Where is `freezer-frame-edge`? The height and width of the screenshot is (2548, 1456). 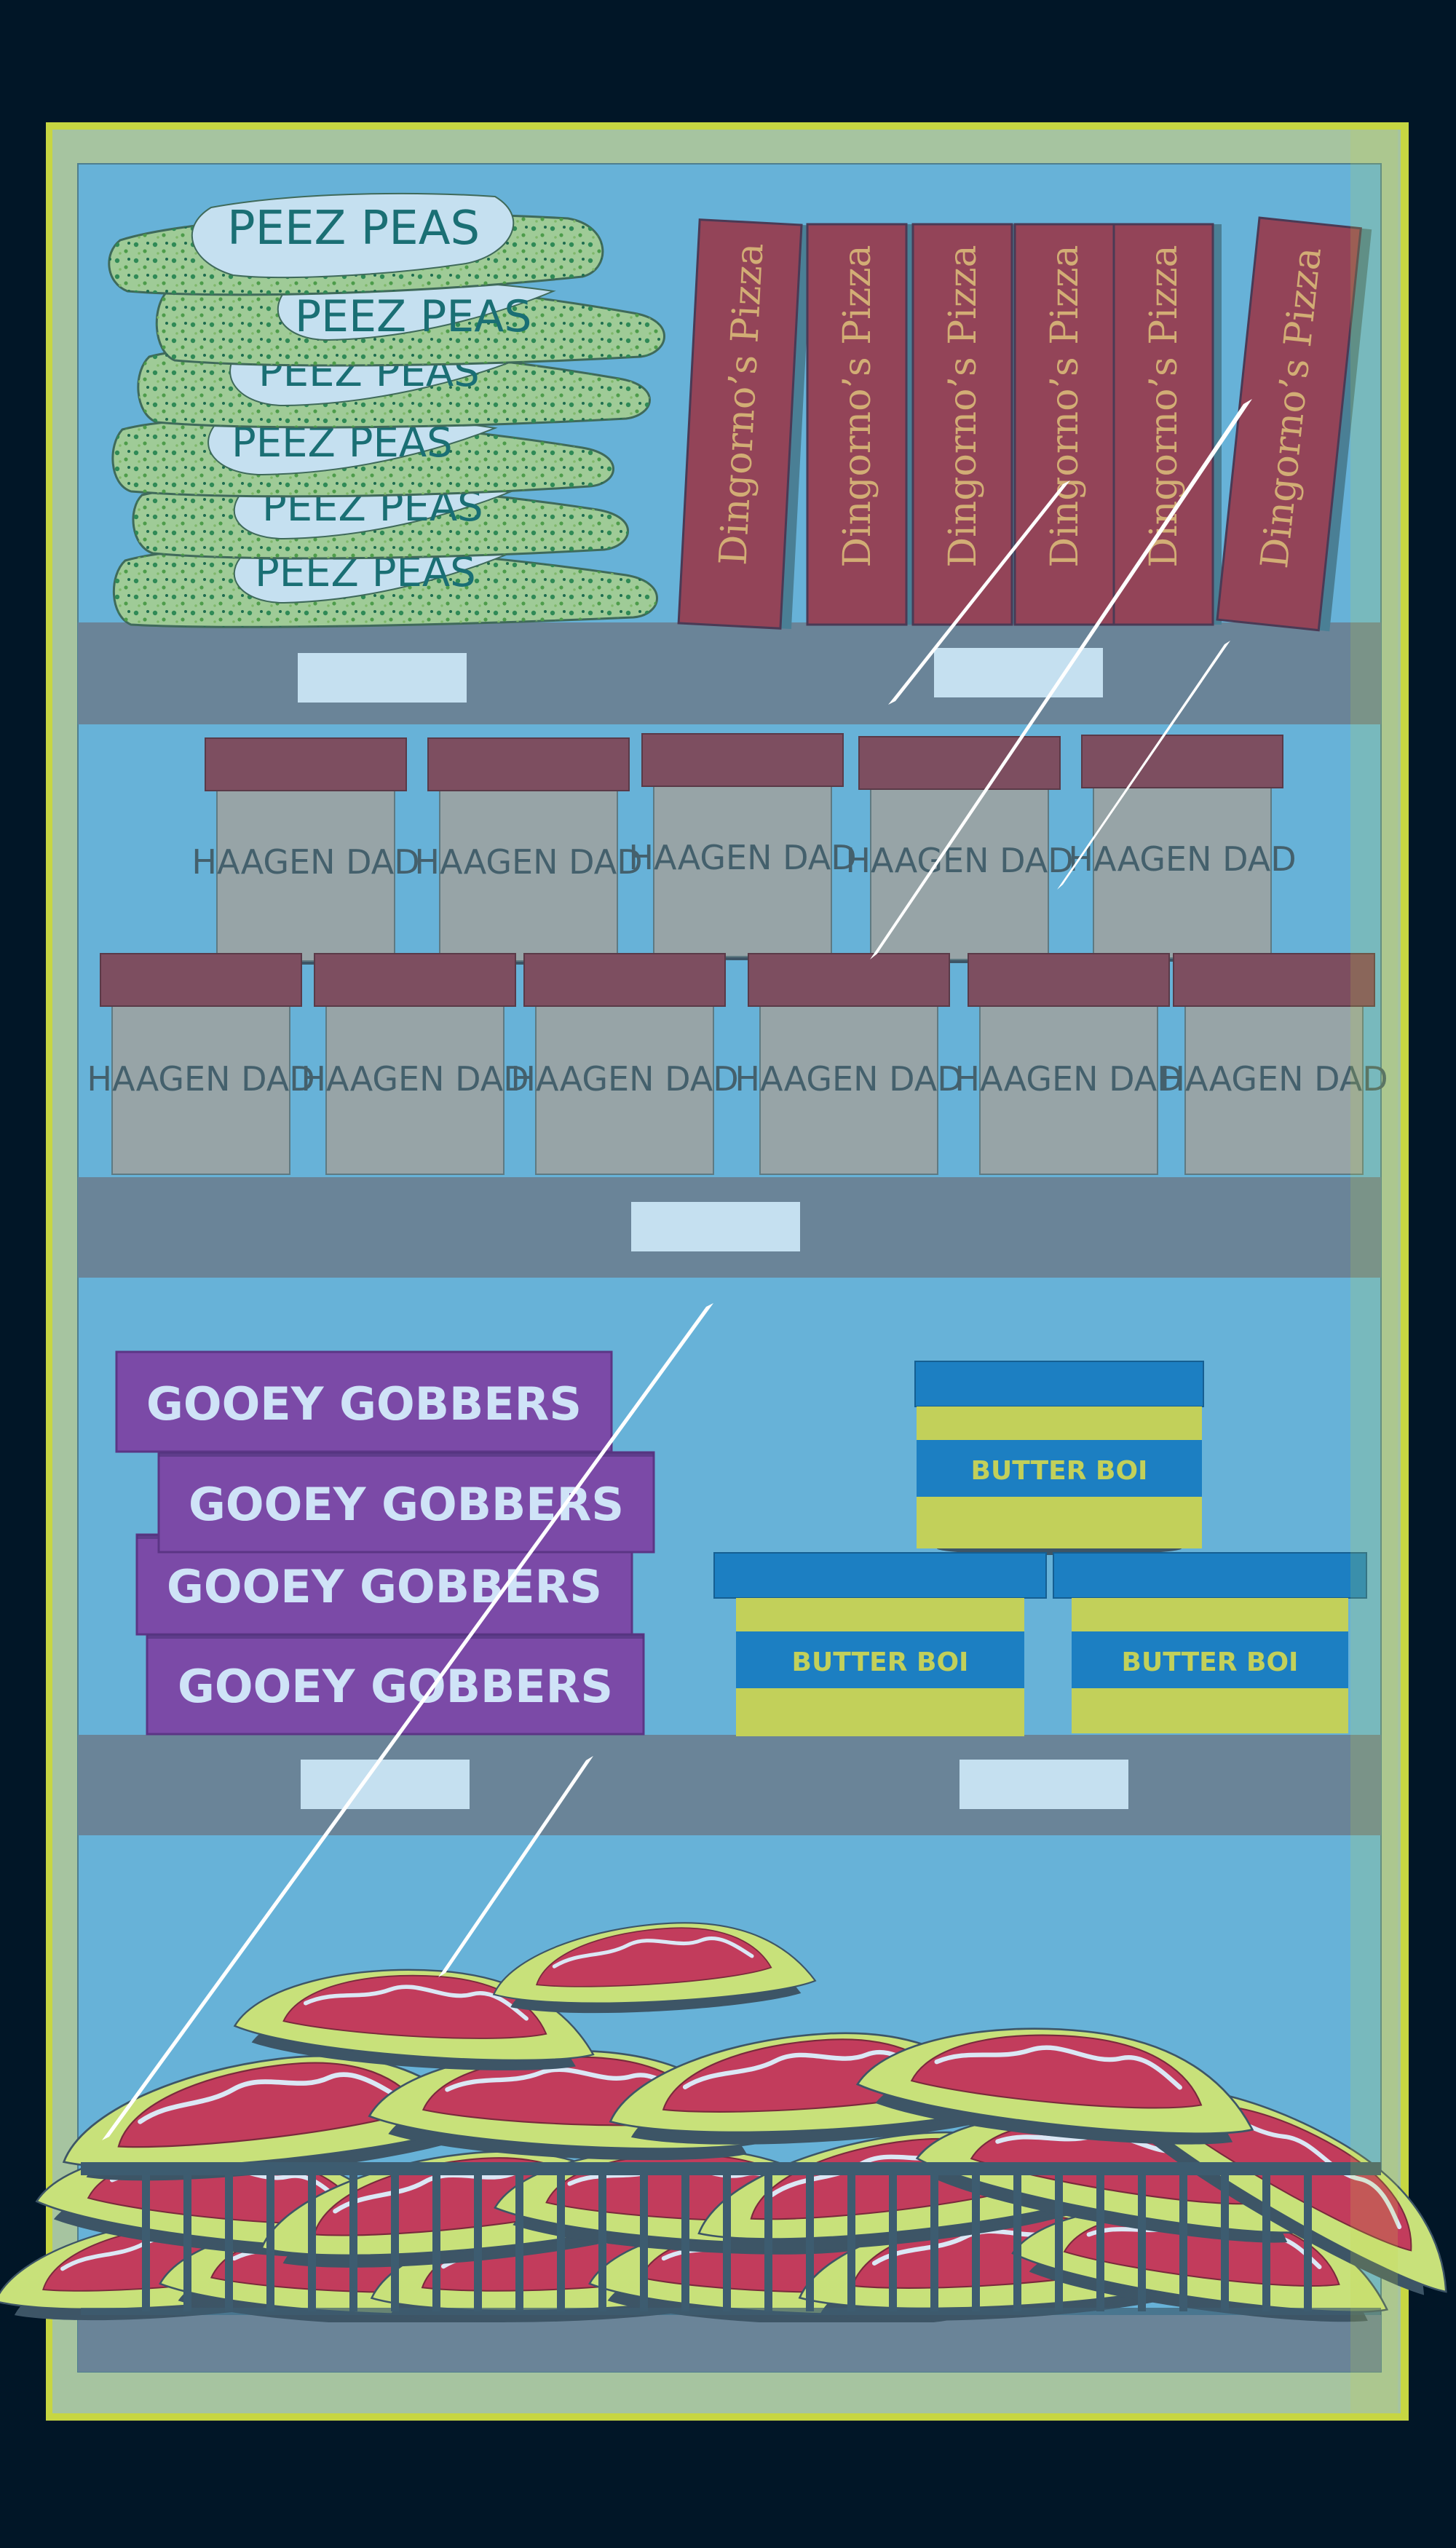
freezer-frame-edge is located at coordinates (1374, 1271).